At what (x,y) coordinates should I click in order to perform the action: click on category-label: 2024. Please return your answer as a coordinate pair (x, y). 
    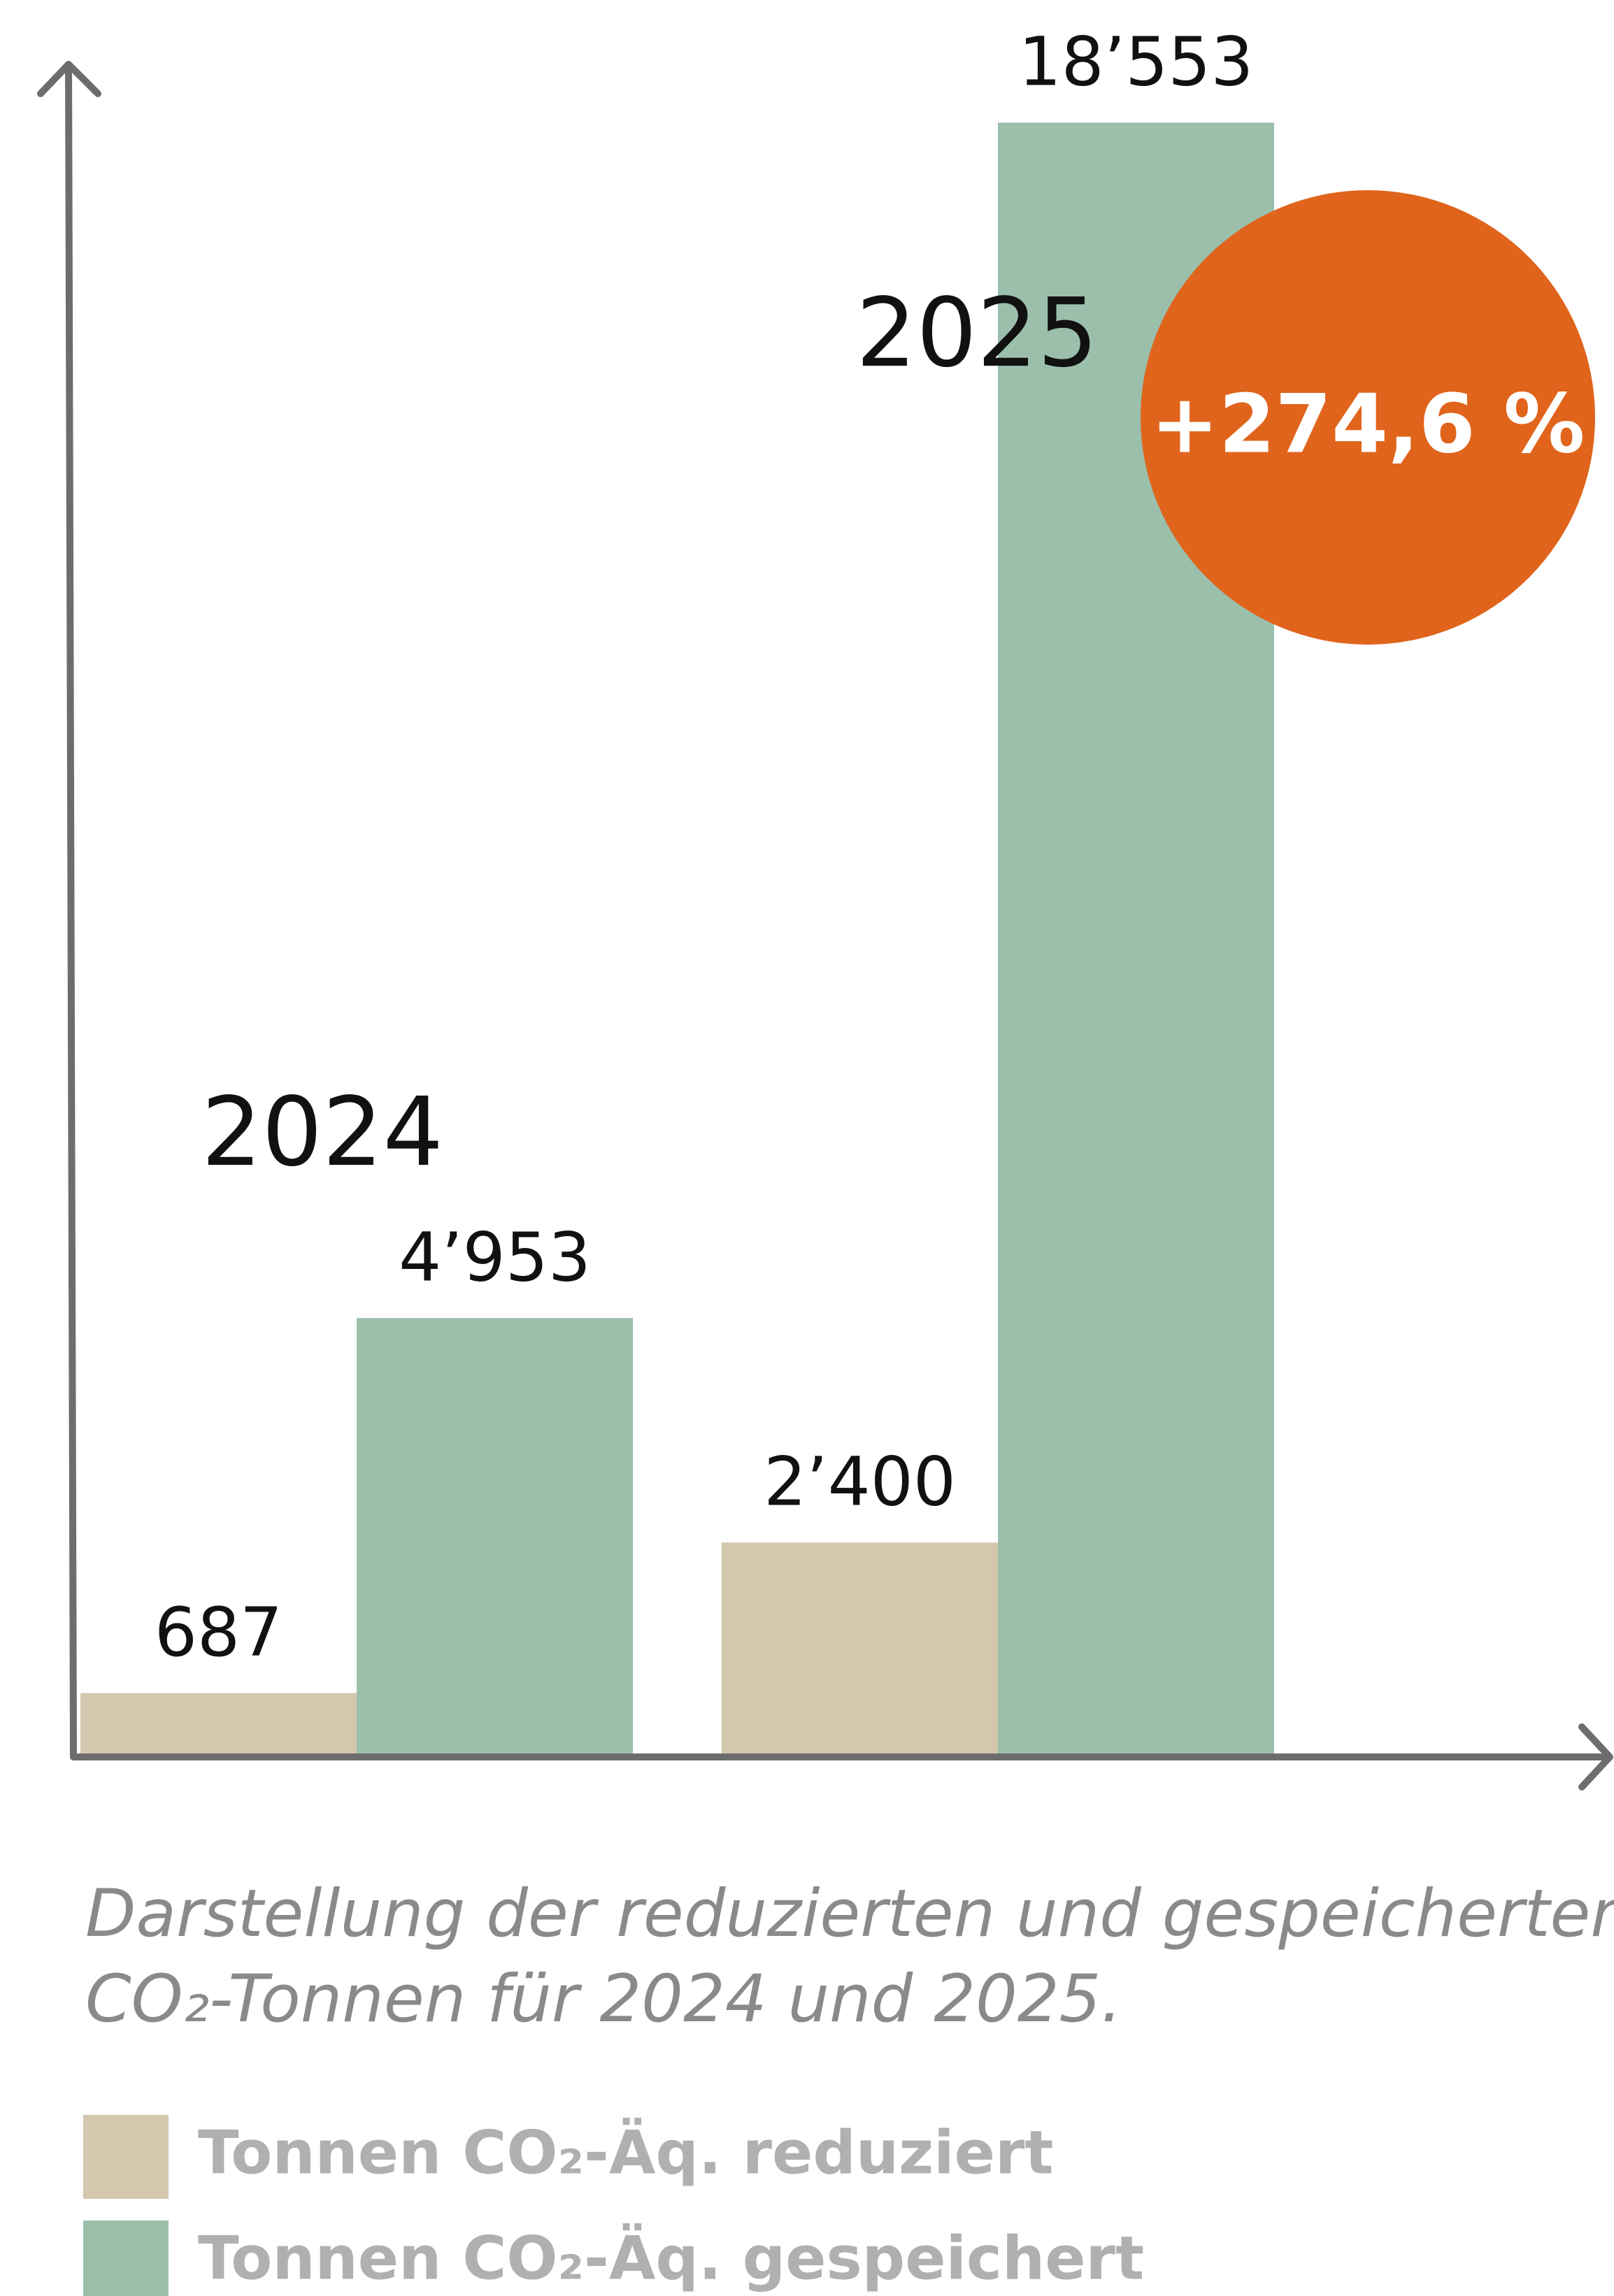
    Looking at the image, I should click on (322, 1132).